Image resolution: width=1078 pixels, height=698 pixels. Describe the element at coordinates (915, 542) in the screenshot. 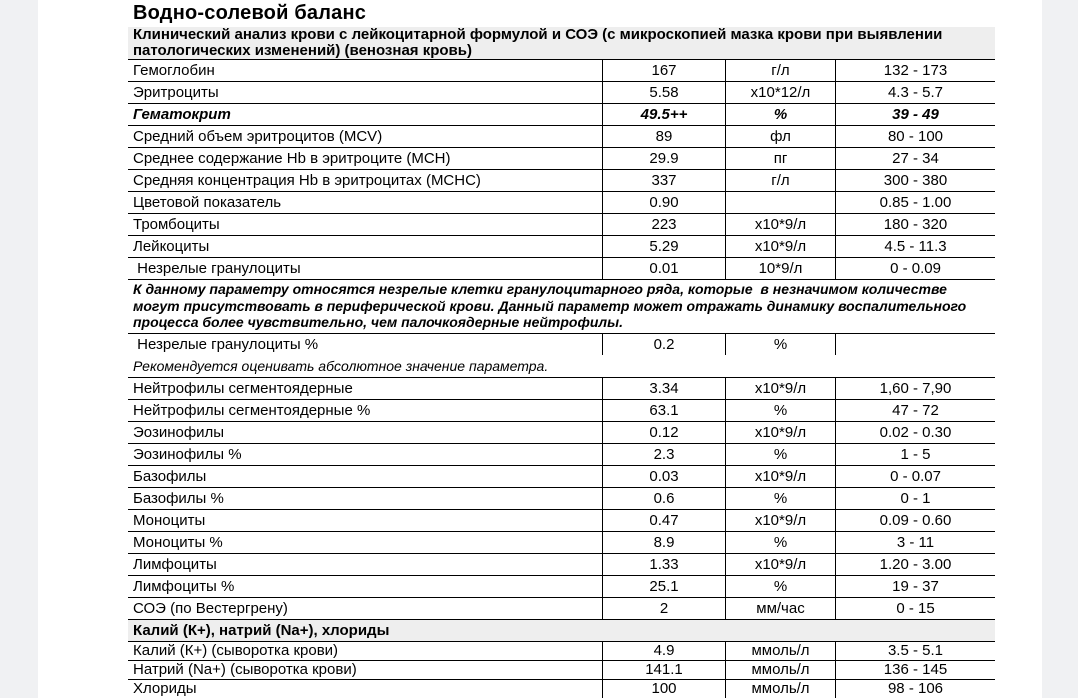

I see `cell-range: 3 - 11` at that location.